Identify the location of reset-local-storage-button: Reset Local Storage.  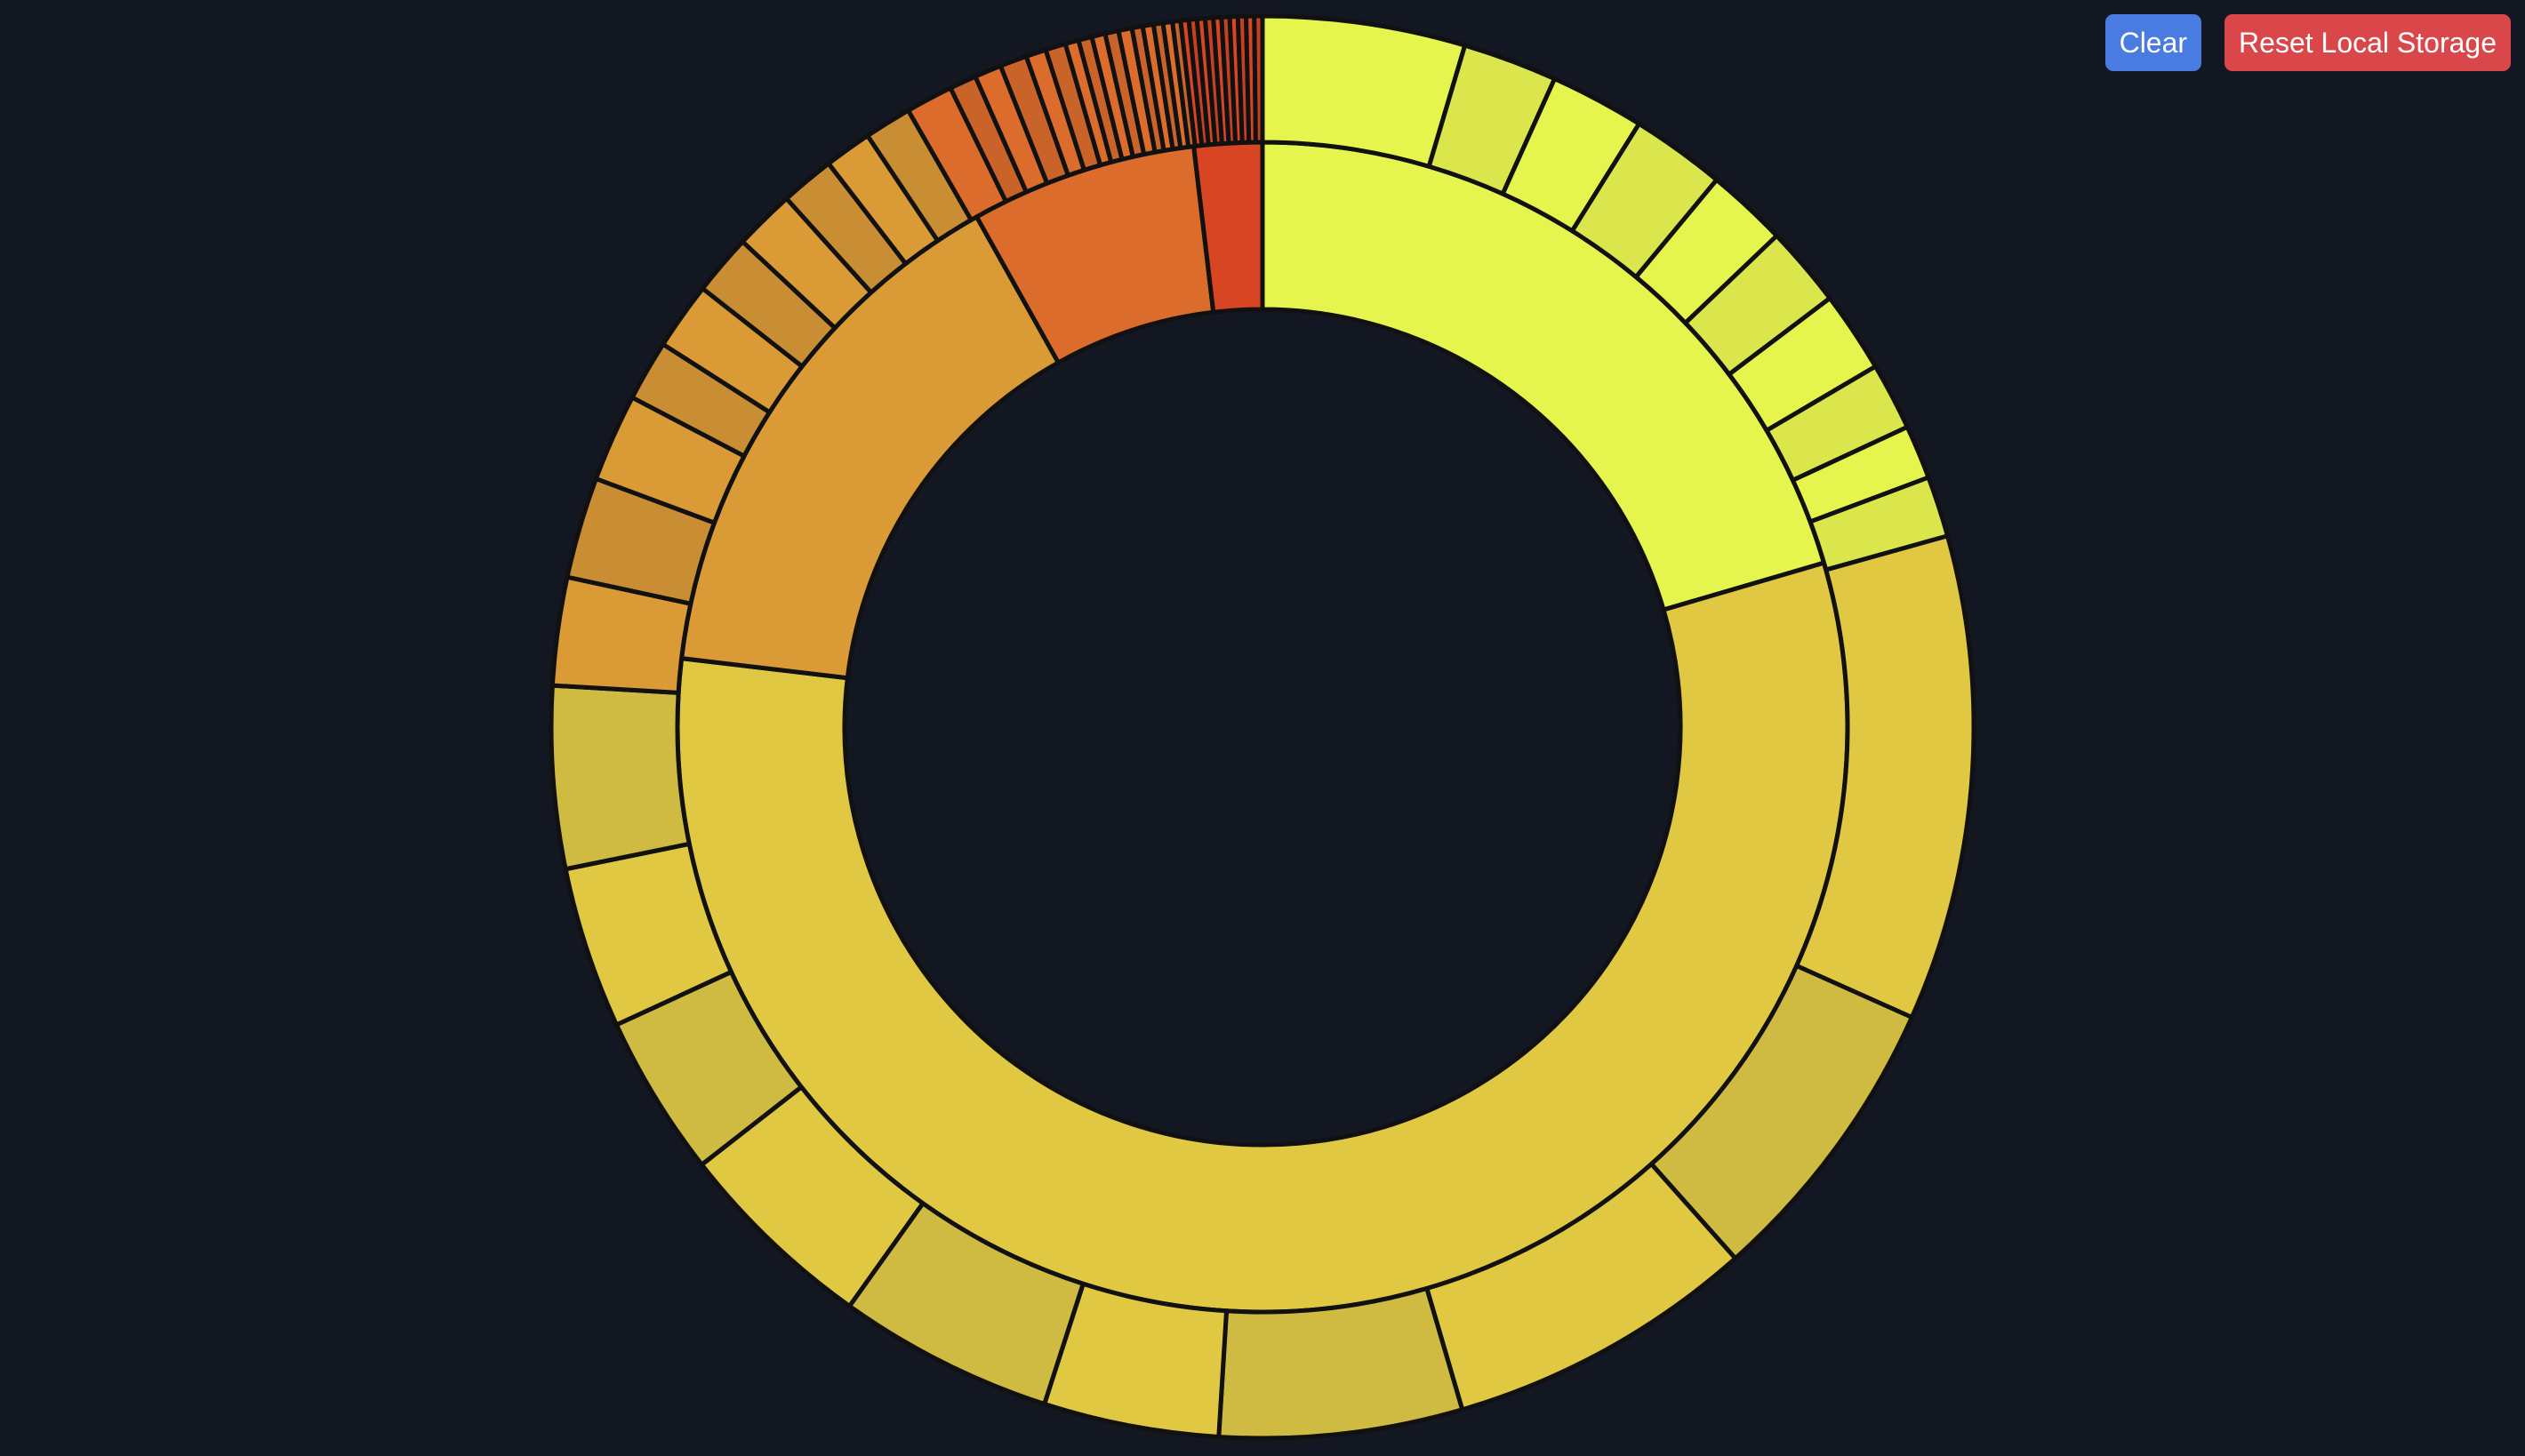
(2368, 42).